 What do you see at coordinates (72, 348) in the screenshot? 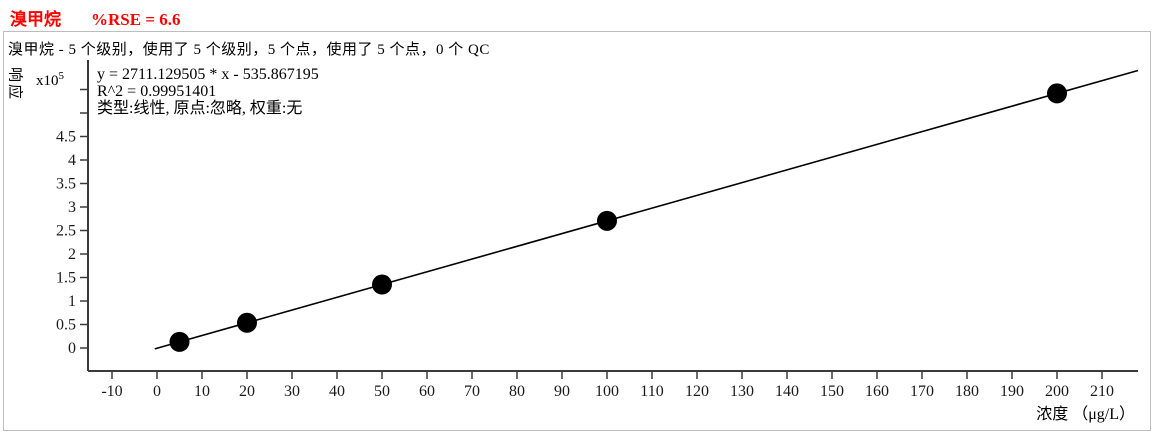
I see `y-axis-tick-label: 0` at bounding box center [72, 348].